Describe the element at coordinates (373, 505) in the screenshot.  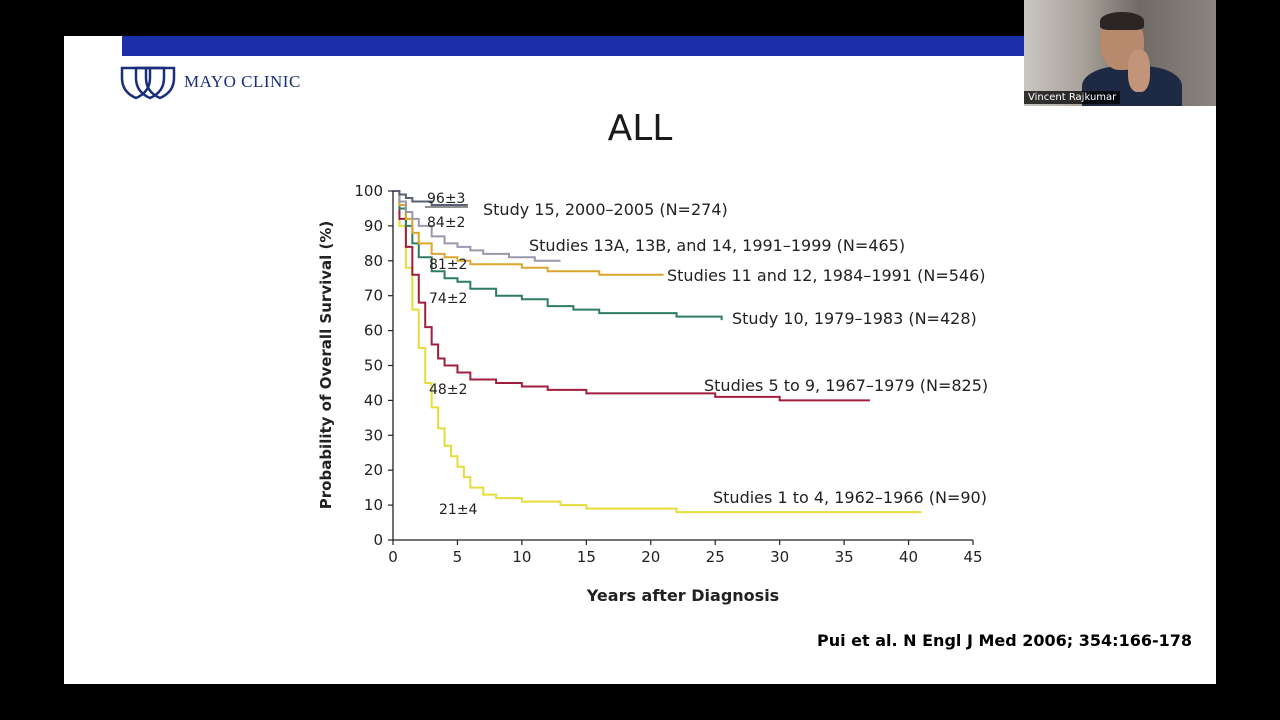
I see `y-tick-label: 10` at that location.